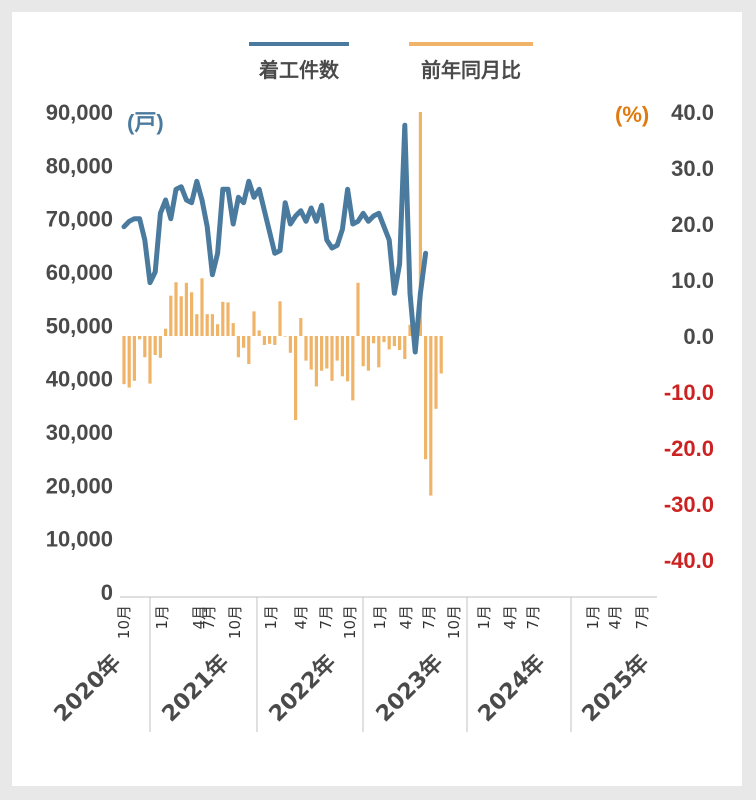 This screenshot has width=756, height=800. I want to click on left-tick-label: 50,000, so click(79, 325).